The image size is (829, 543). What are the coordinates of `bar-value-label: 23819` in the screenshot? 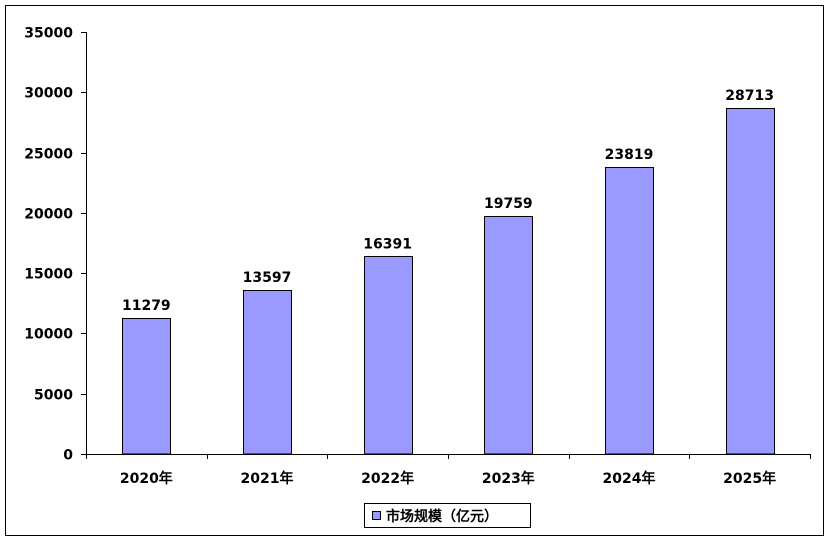 It's located at (629, 155).